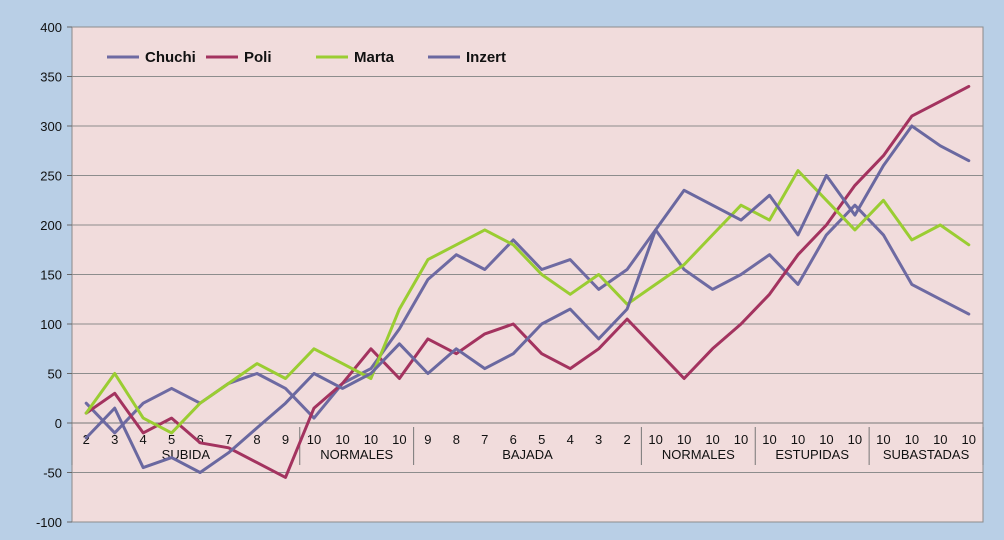  I want to click on legend-label: Inzert, so click(486, 57).